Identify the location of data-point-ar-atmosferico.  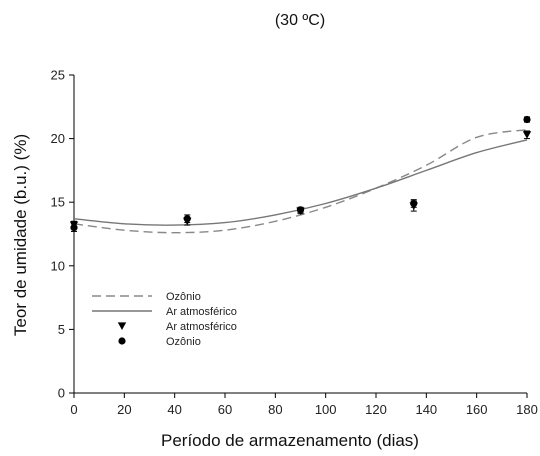
(527, 135).